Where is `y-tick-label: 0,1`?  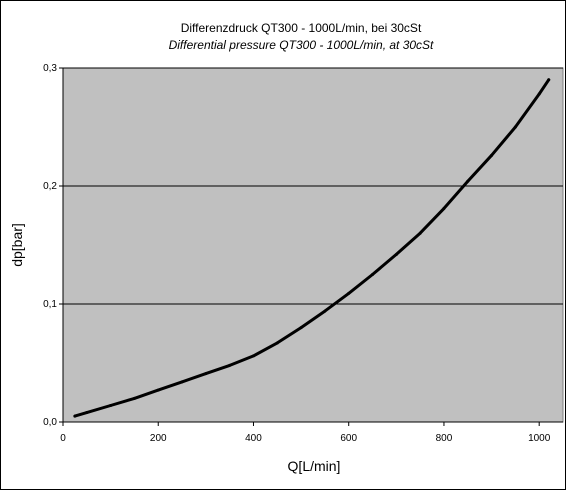 y-tick-label: 0,1 is located at coordinates (50, 304).